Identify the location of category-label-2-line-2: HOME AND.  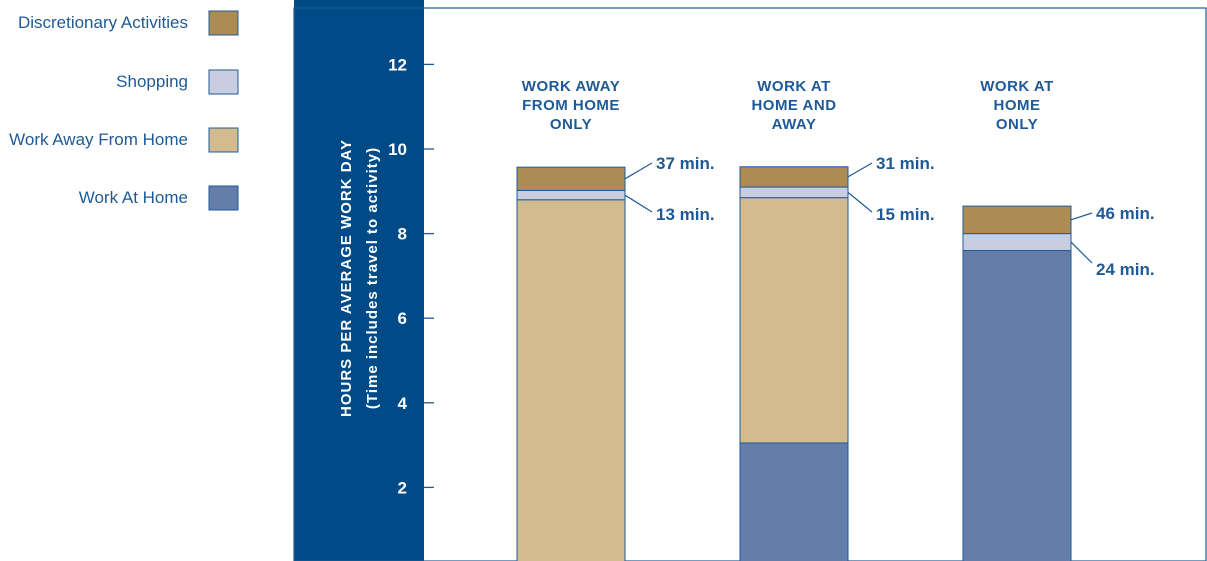
(793, 105).